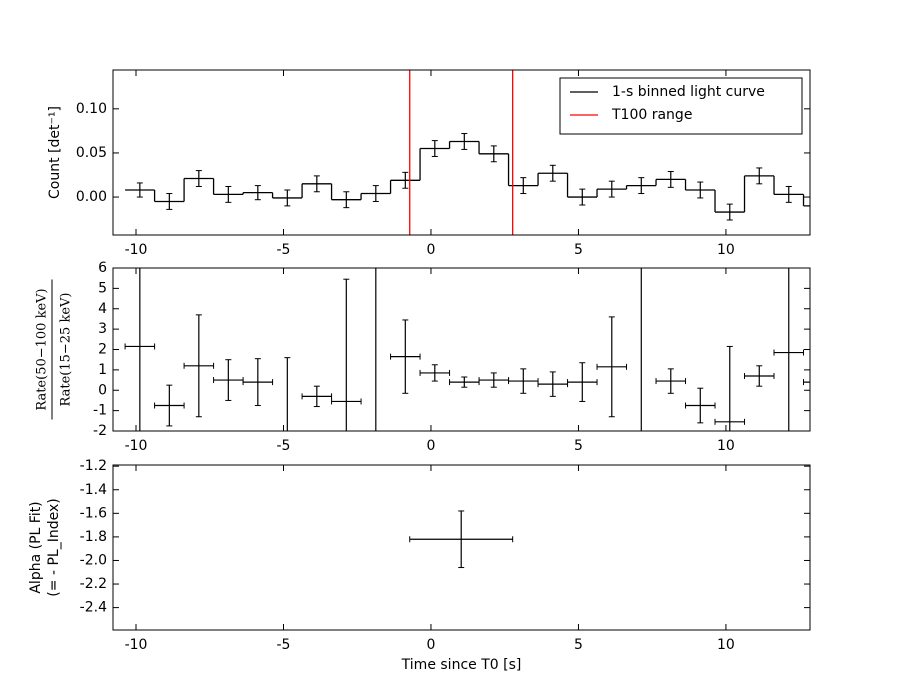  What do you see at coordinates (93, 513) in the screenshot?
I see `y-tick-label: -1.6` at bounding box center [93, 513].